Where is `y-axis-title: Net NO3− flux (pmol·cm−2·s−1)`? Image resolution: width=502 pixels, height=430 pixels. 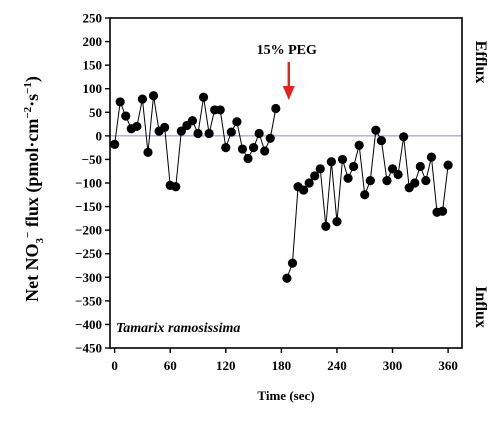 y-axis-title: Net NO3− flux (pmol·cm−2·s−1) is located at coordinates (34, 189).